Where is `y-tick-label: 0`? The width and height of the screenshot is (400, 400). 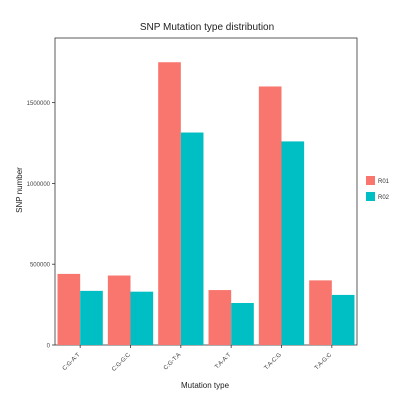
y-tick-label: 0 is located at coordinates (49, 347).